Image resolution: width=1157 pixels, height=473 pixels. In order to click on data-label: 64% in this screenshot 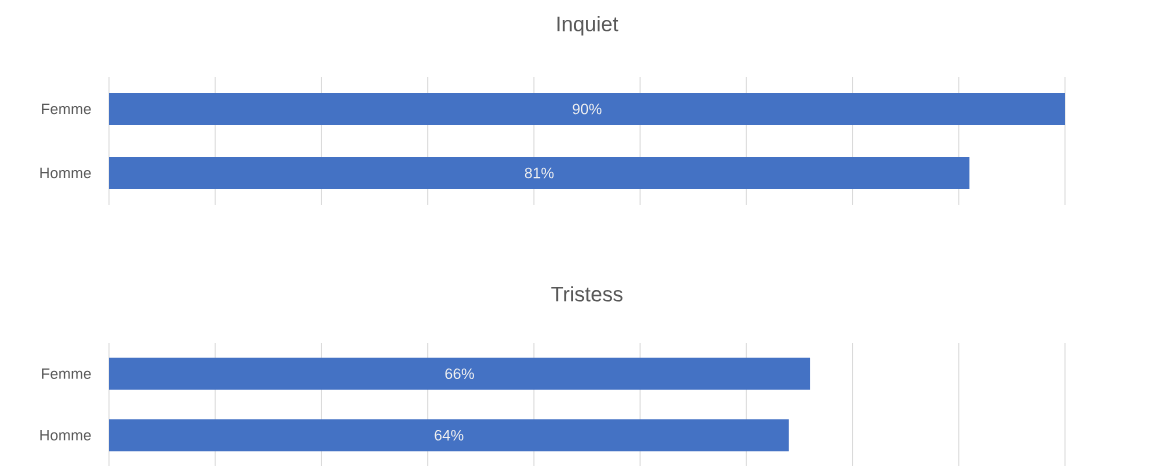, I will do `click(449, 435)`.